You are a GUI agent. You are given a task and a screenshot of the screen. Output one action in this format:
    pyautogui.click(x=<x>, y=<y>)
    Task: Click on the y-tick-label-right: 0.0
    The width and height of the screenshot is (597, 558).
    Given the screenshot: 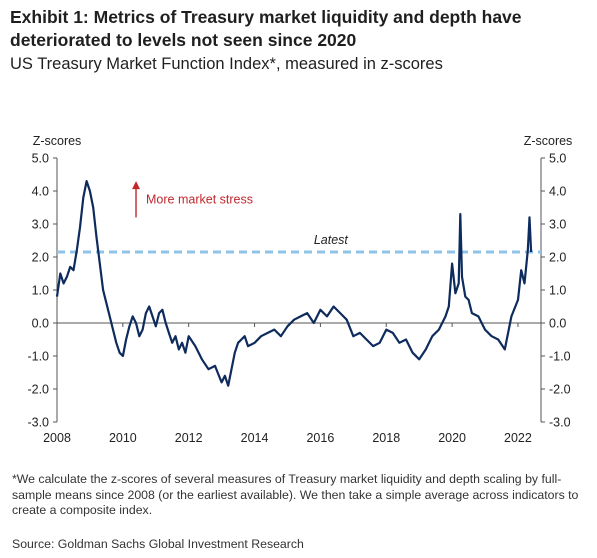 What is the action you would take?
    pyautogui.click(x=557, y=324)
    